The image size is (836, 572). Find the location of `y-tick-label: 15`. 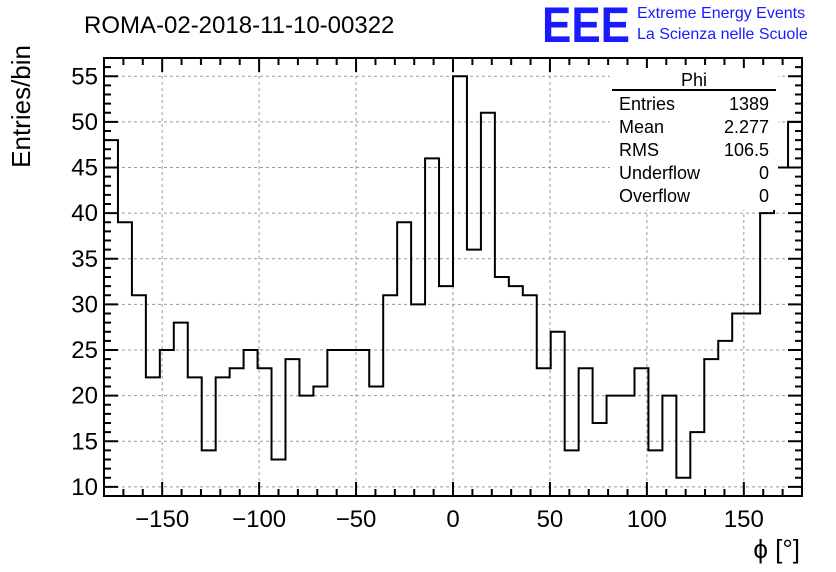

y-tick-label: 15 is located at coordinates (84, 441).